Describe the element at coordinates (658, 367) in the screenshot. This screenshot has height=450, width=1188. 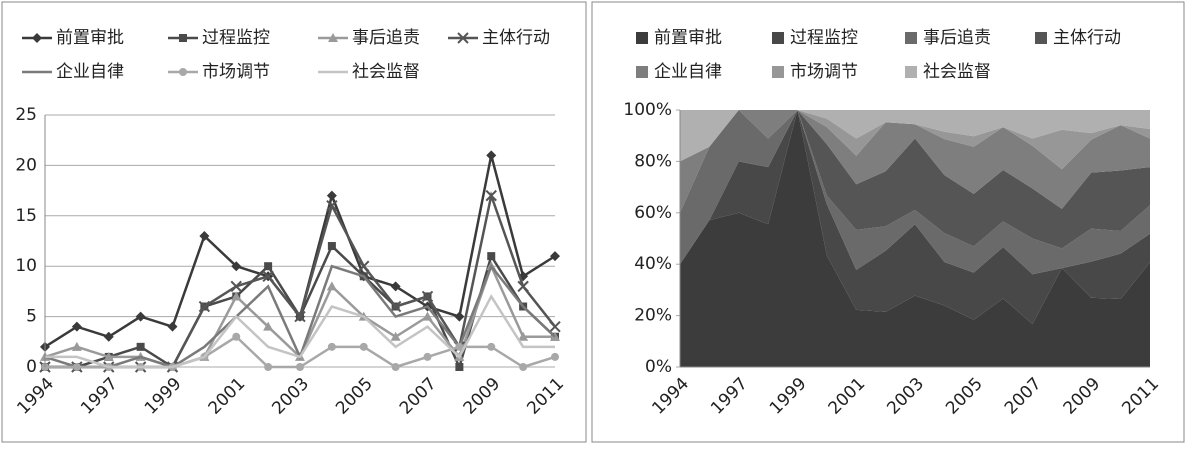
I see `y-tick-label: 0%` at that location.